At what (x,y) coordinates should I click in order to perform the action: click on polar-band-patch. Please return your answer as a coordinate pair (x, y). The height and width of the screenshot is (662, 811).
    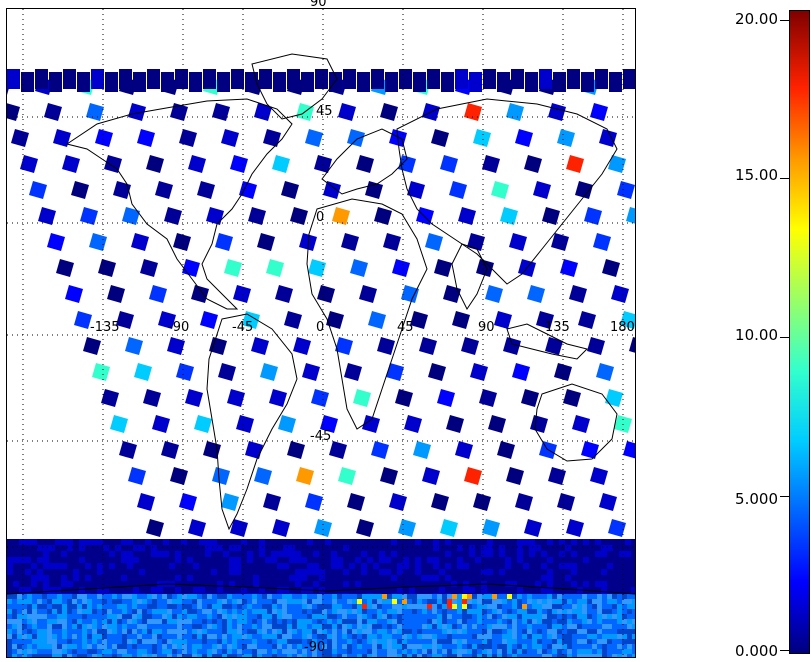
    Looking at the image, I should click on (167, 82).